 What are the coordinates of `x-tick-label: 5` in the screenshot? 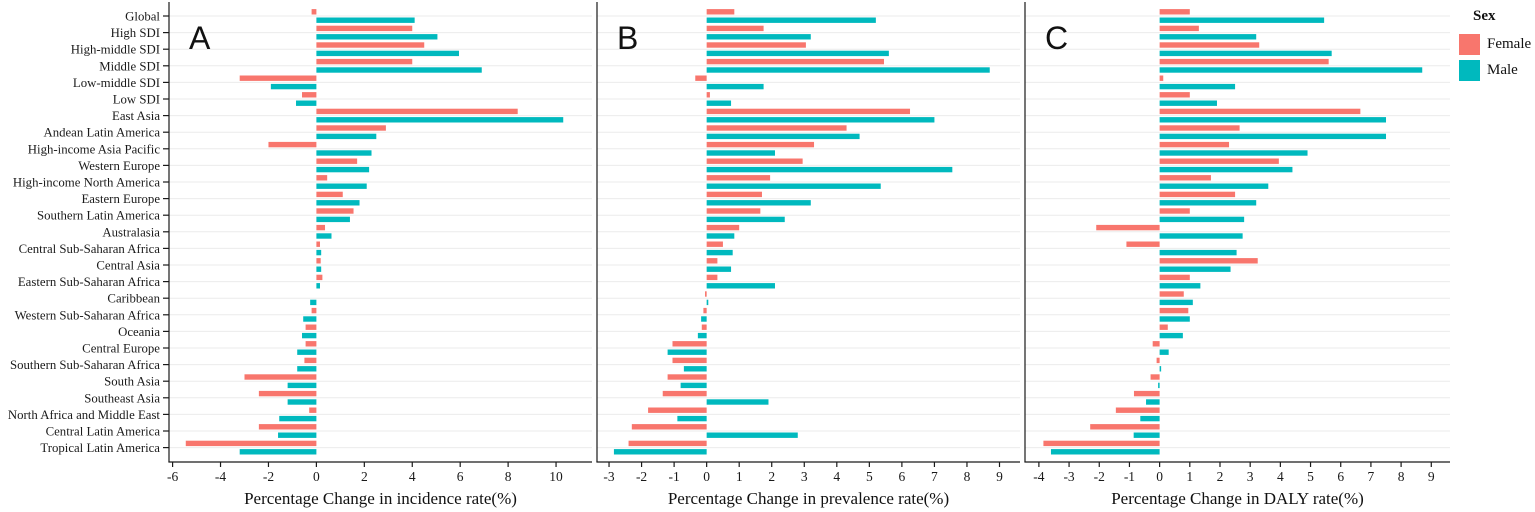 It's located at (869, 476).